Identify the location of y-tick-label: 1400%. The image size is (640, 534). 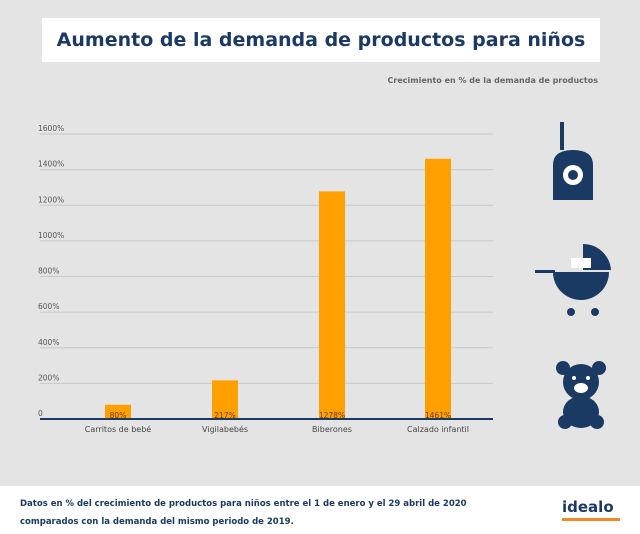
(51, 164).